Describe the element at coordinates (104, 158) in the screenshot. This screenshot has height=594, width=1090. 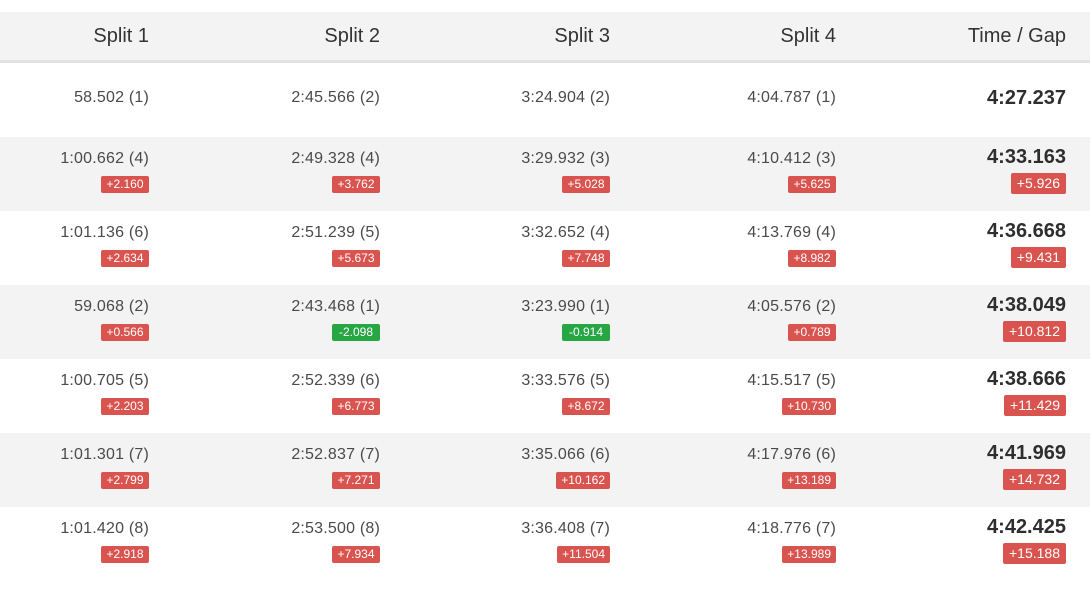
I see `split-time: 1:00.662 (4)` at that location.